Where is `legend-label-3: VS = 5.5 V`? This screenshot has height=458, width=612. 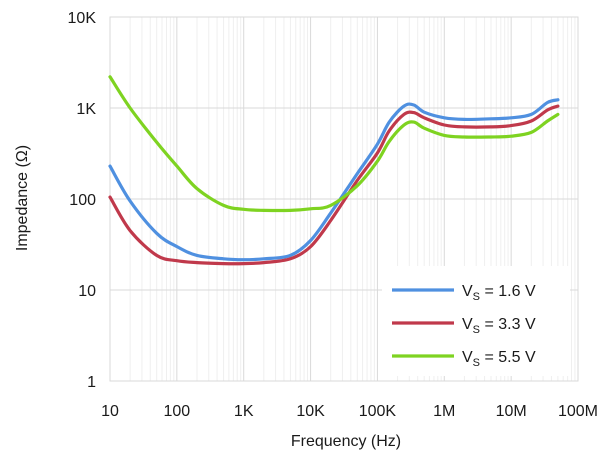
legend-label-3: VS = 5.5 V is located at coordinates (499, 359).